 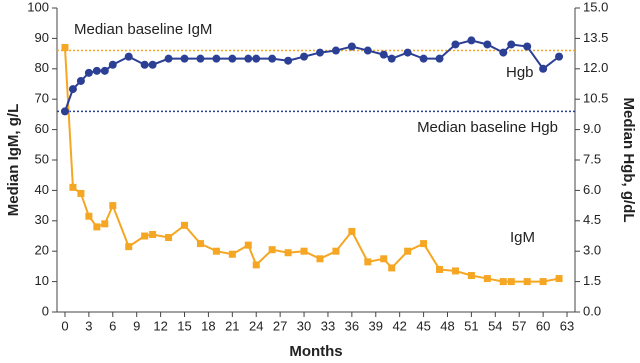 I want to click on x-tick-label: 12, so click(x=160, y=325).